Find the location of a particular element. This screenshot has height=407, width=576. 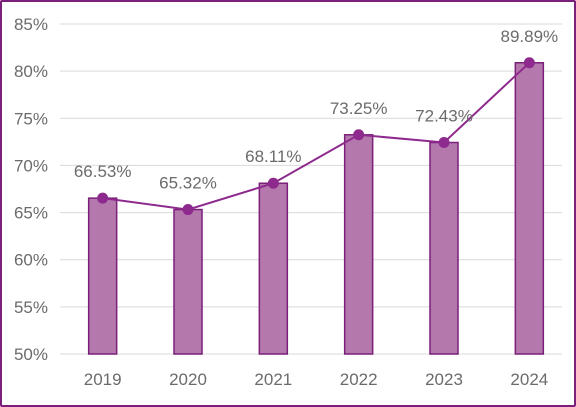

x-tick-label: 2020 is located at coordinates (188, 379).